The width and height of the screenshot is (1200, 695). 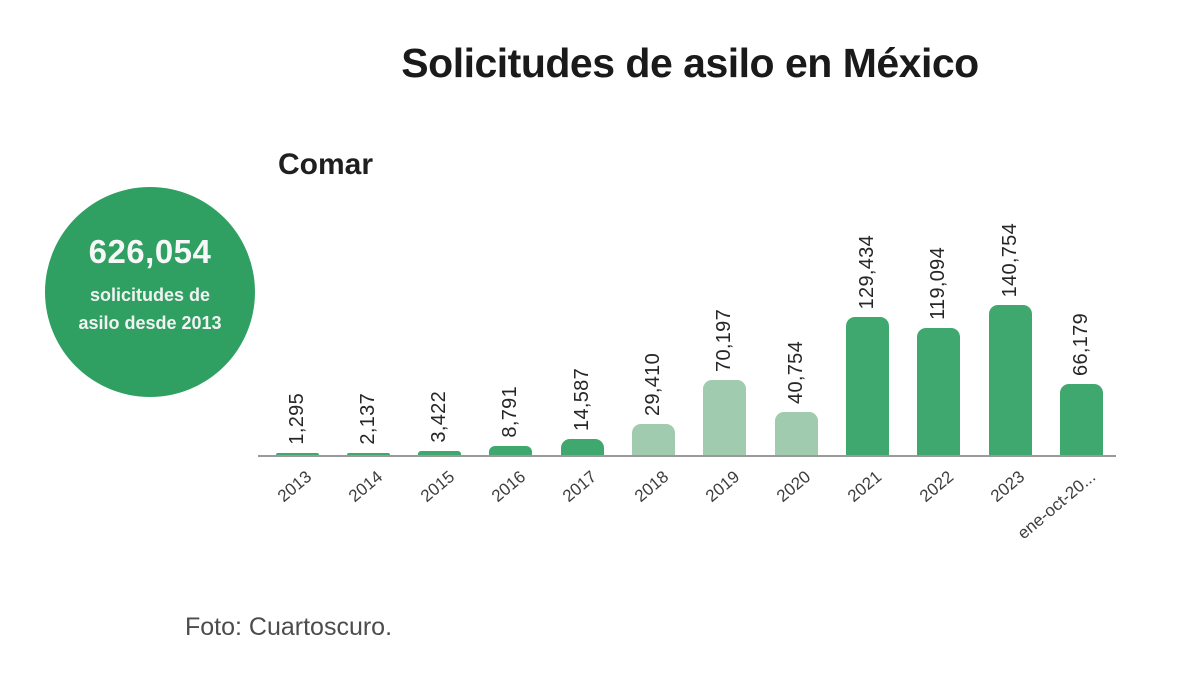 I want to click on chart-subtitle: Comar, so click(x=326, y=164).